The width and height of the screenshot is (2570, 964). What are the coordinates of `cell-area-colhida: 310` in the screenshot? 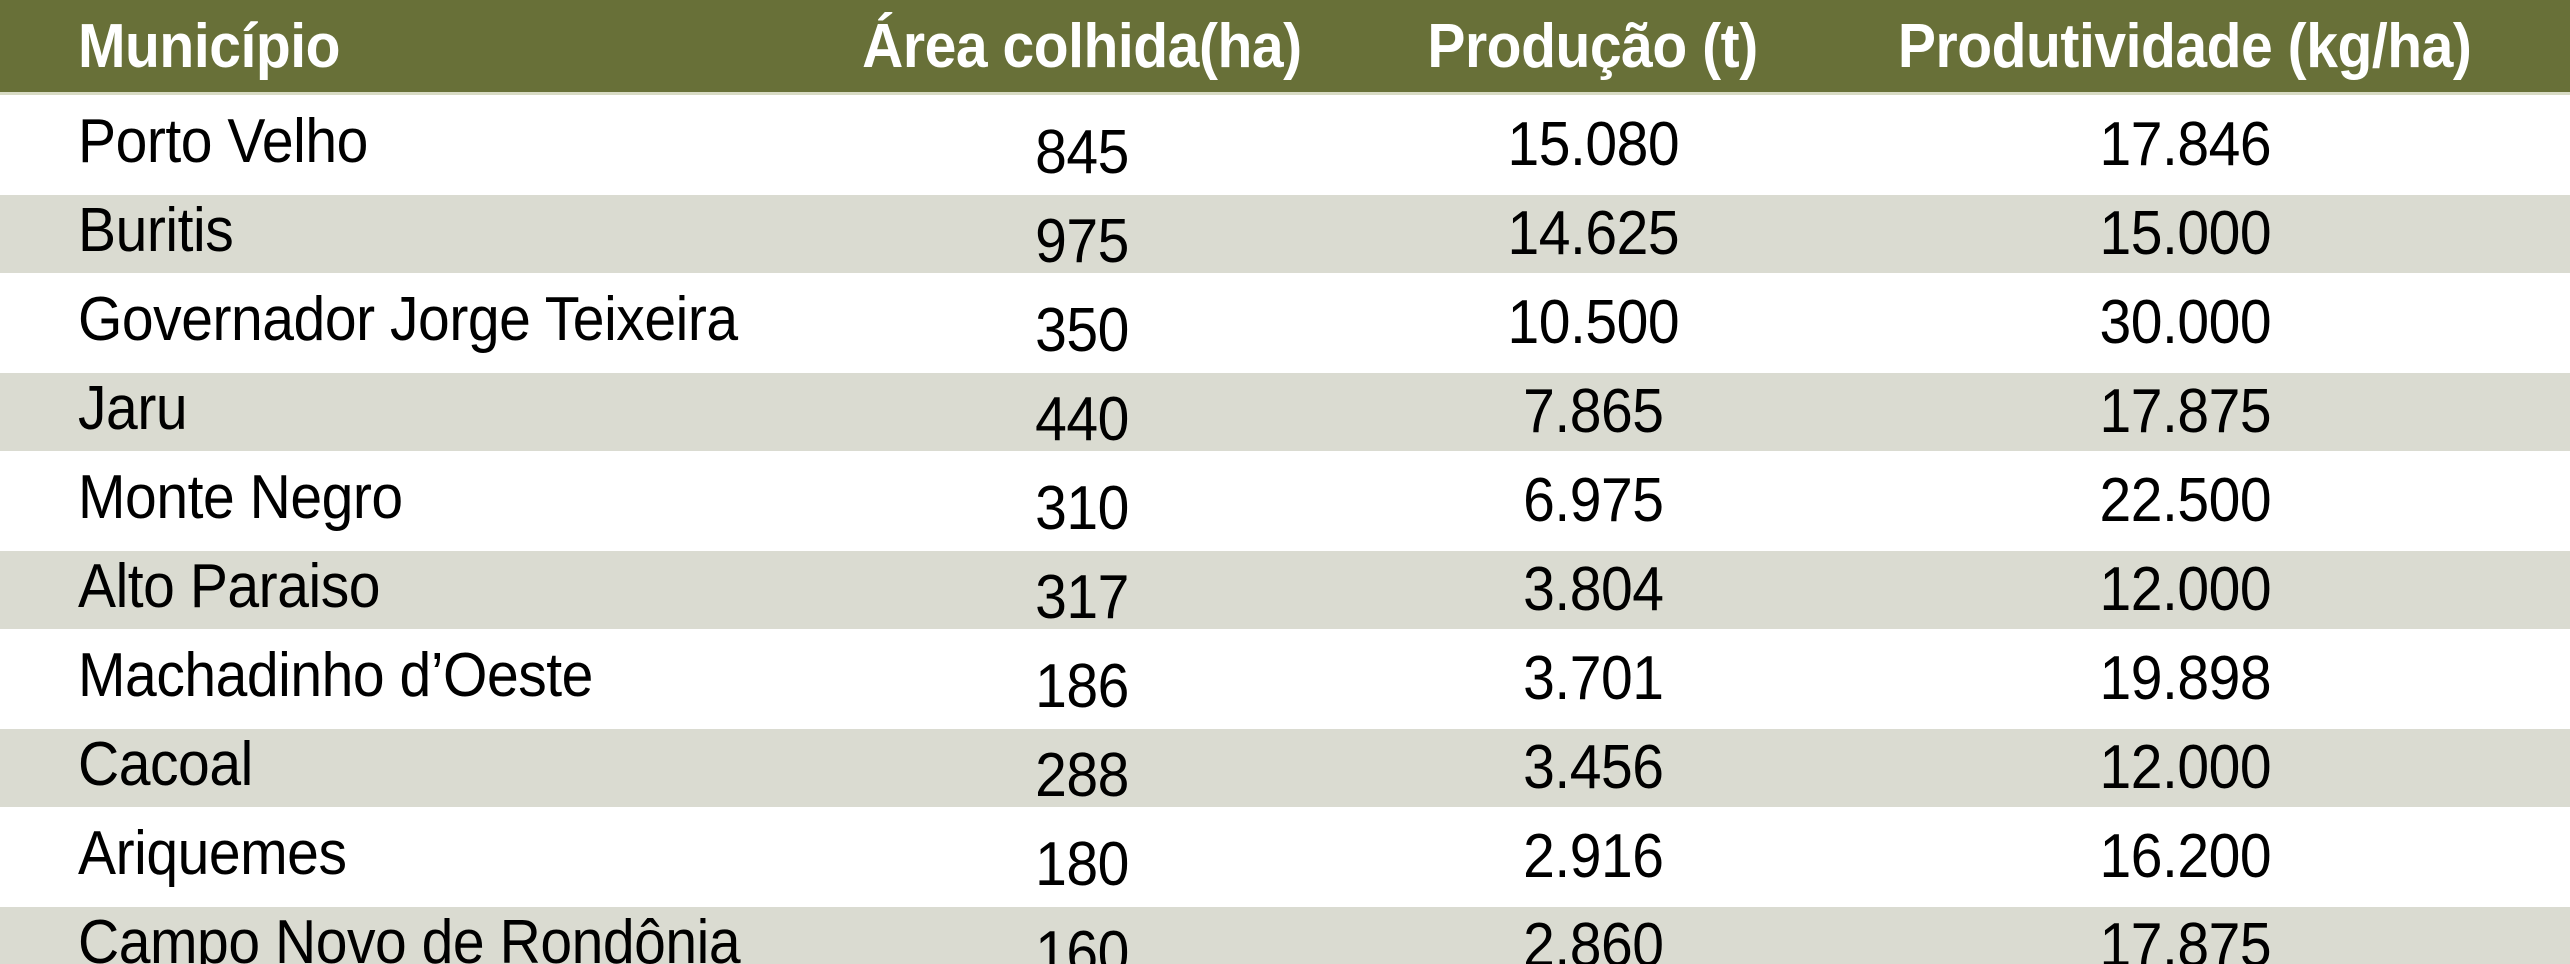 It's located at (1082, 496).